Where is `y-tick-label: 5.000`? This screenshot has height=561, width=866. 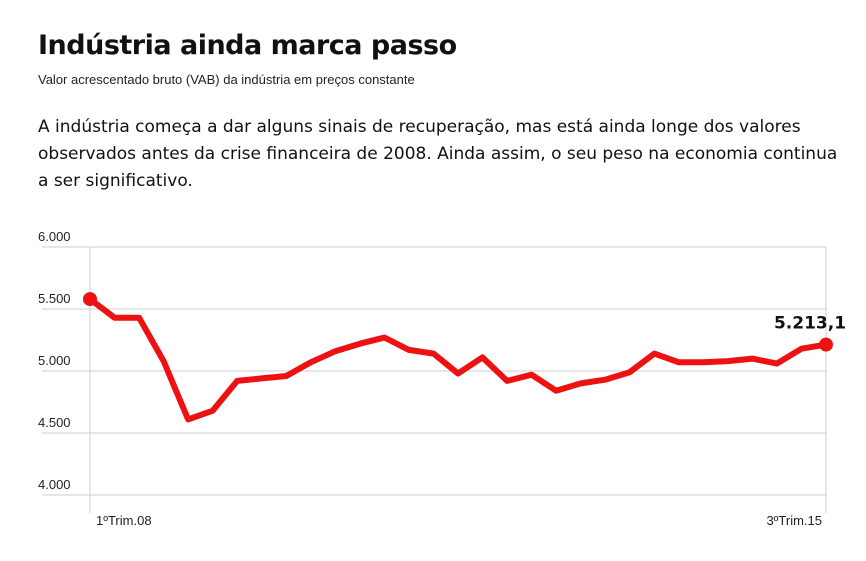 y-tick-label: 5.000 is located at coordinates (54, 360).